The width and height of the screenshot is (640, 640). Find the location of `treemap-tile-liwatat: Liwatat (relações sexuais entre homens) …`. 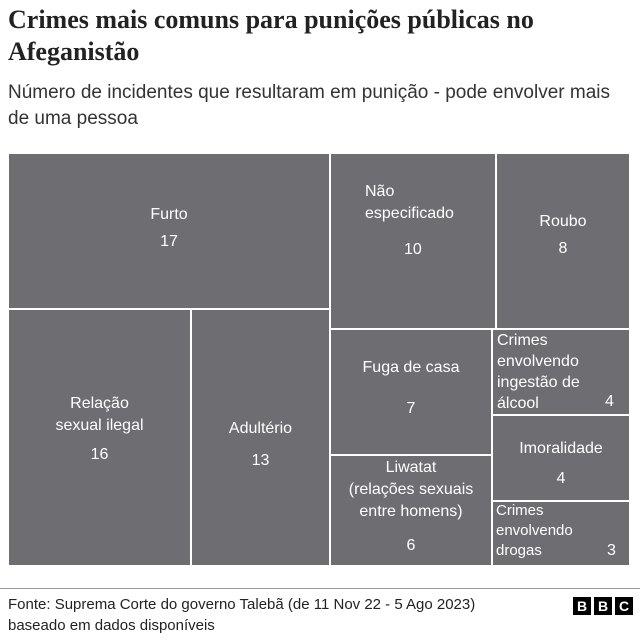

treemap-tile-liwatat: Liwatat (relações sexuais entre homens) … is located at coordinates (411, 510).